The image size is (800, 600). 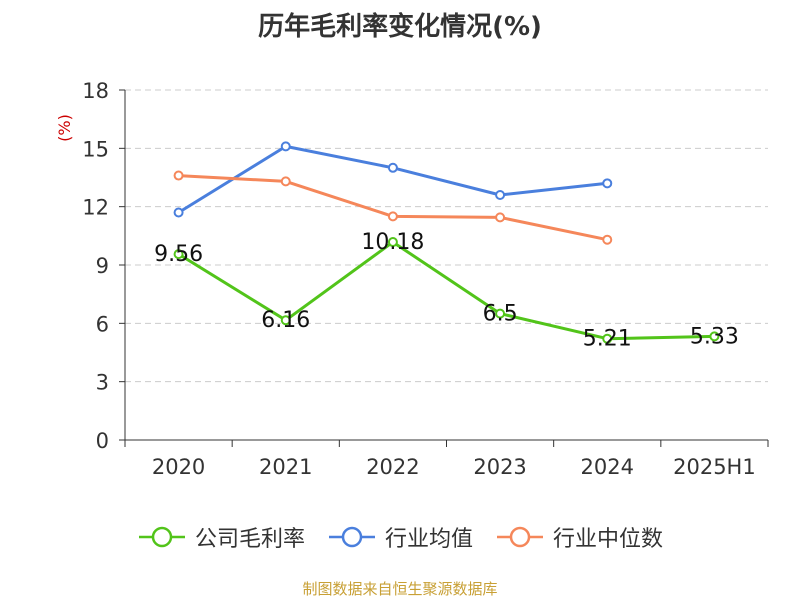 What do you see at coordinates (95, 149) in the screenshot?
I see `y-tick-label: 15` at bounding box center [95, 149].